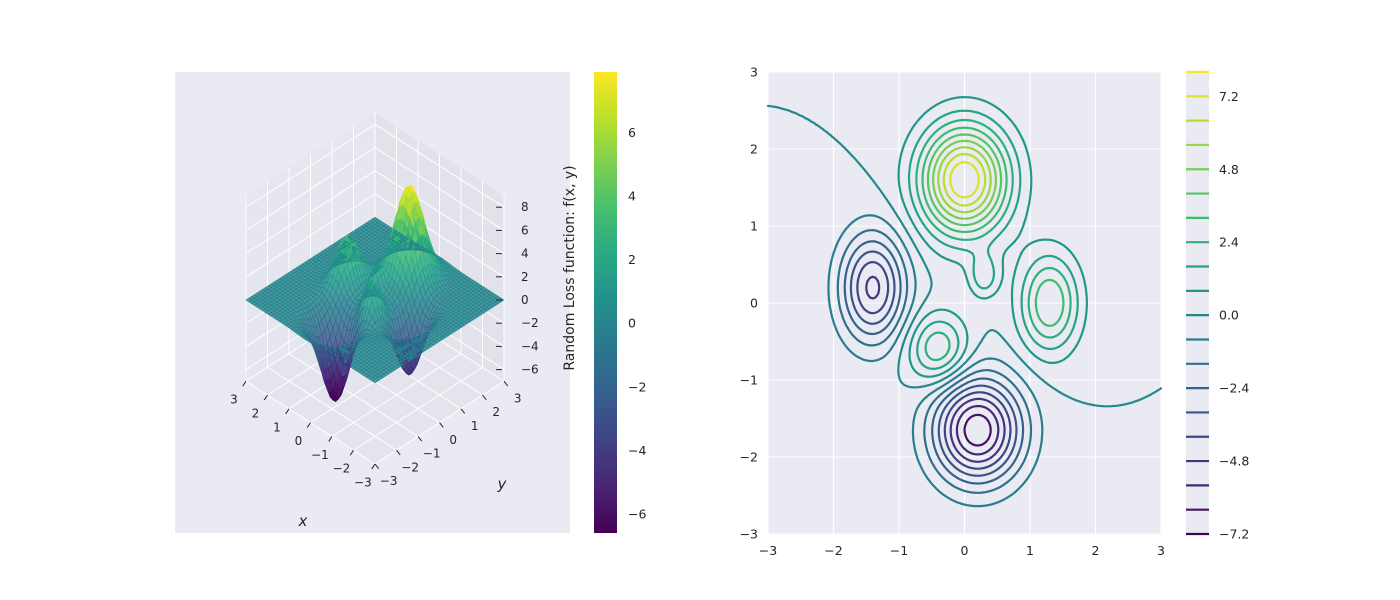  What do you see at coordinates (502, 484) in the screenshot?
I see `surface-y-axis-label: y` at bounding box center [502, 484].